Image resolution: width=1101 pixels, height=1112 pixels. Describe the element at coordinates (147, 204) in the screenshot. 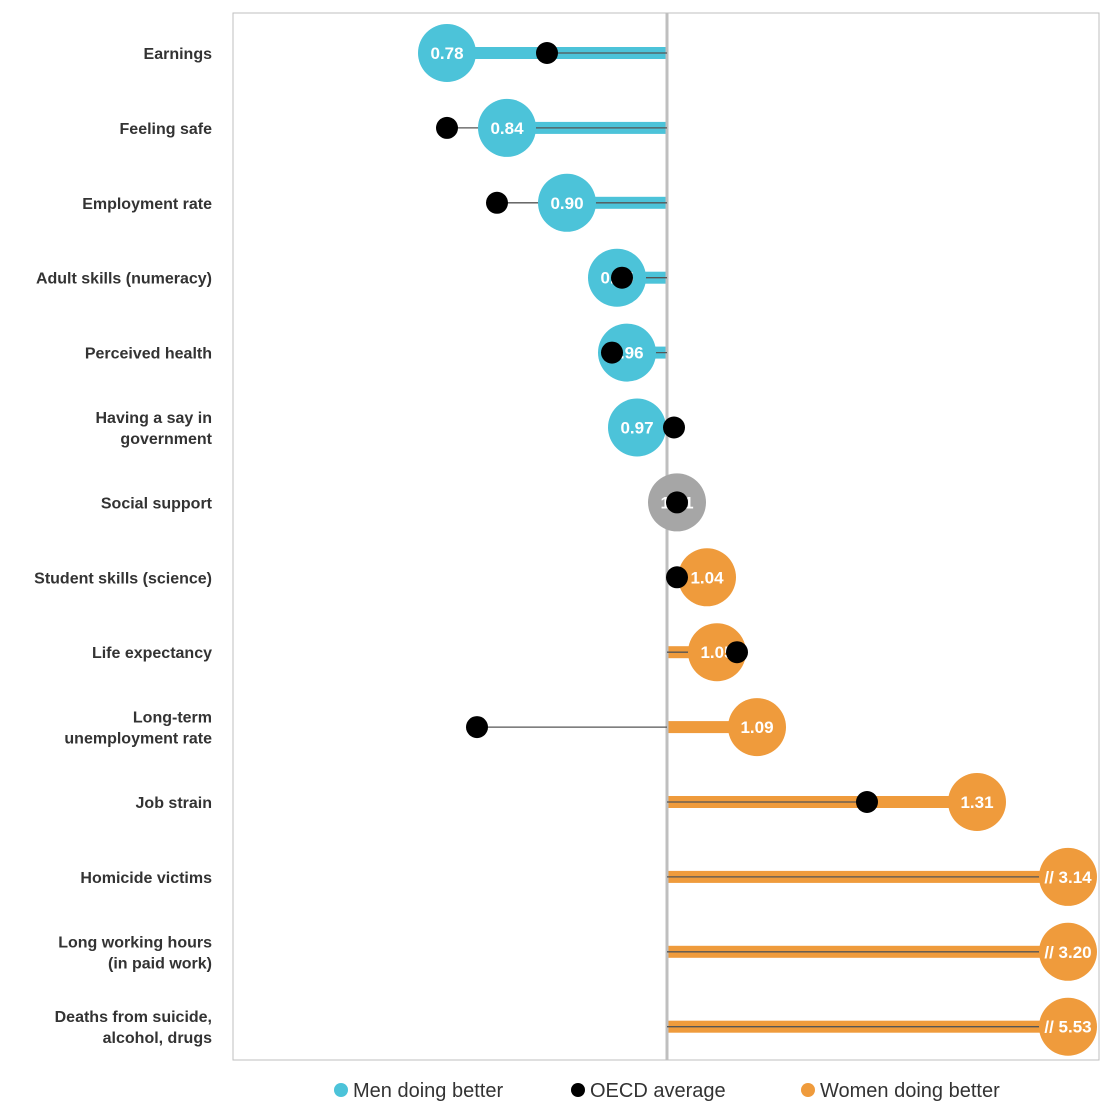

I see `category-label: Employment rate` at that location.